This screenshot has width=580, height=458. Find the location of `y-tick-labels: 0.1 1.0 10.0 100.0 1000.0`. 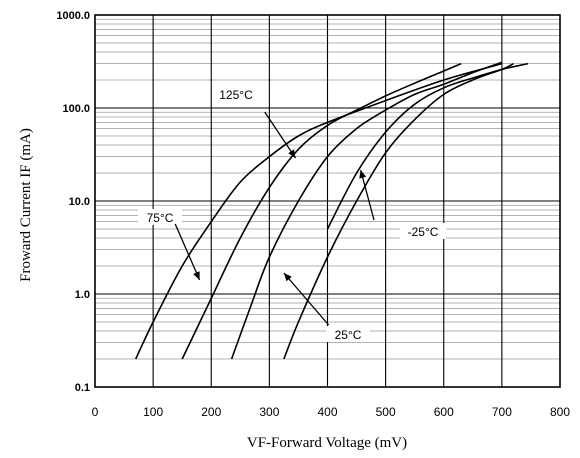

y-tick-labels: 0.1 1.0 10.0 100.0 1000.0 is located at coordinates (73, 202).